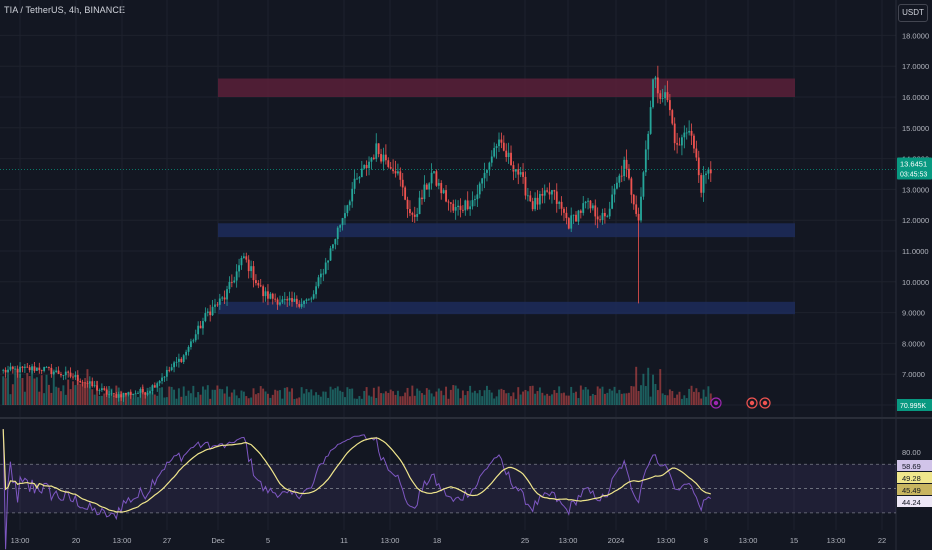  What do you see at coordinates (913, 164) in the screenshot?
I see `last-price-label: 13.6451` at bounding box center [913, 164].